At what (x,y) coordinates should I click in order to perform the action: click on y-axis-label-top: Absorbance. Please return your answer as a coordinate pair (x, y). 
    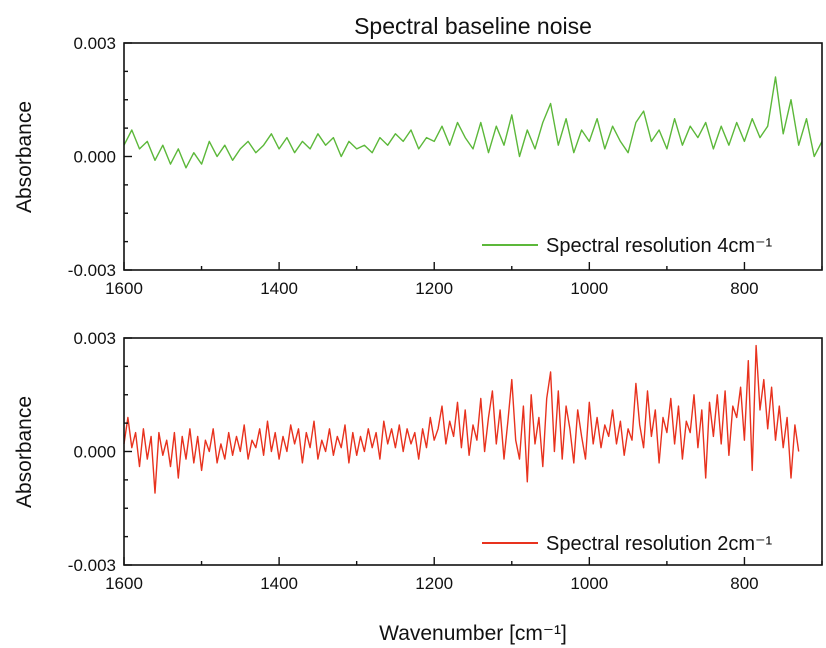
    Looking at the image, I should click on (24, 157).